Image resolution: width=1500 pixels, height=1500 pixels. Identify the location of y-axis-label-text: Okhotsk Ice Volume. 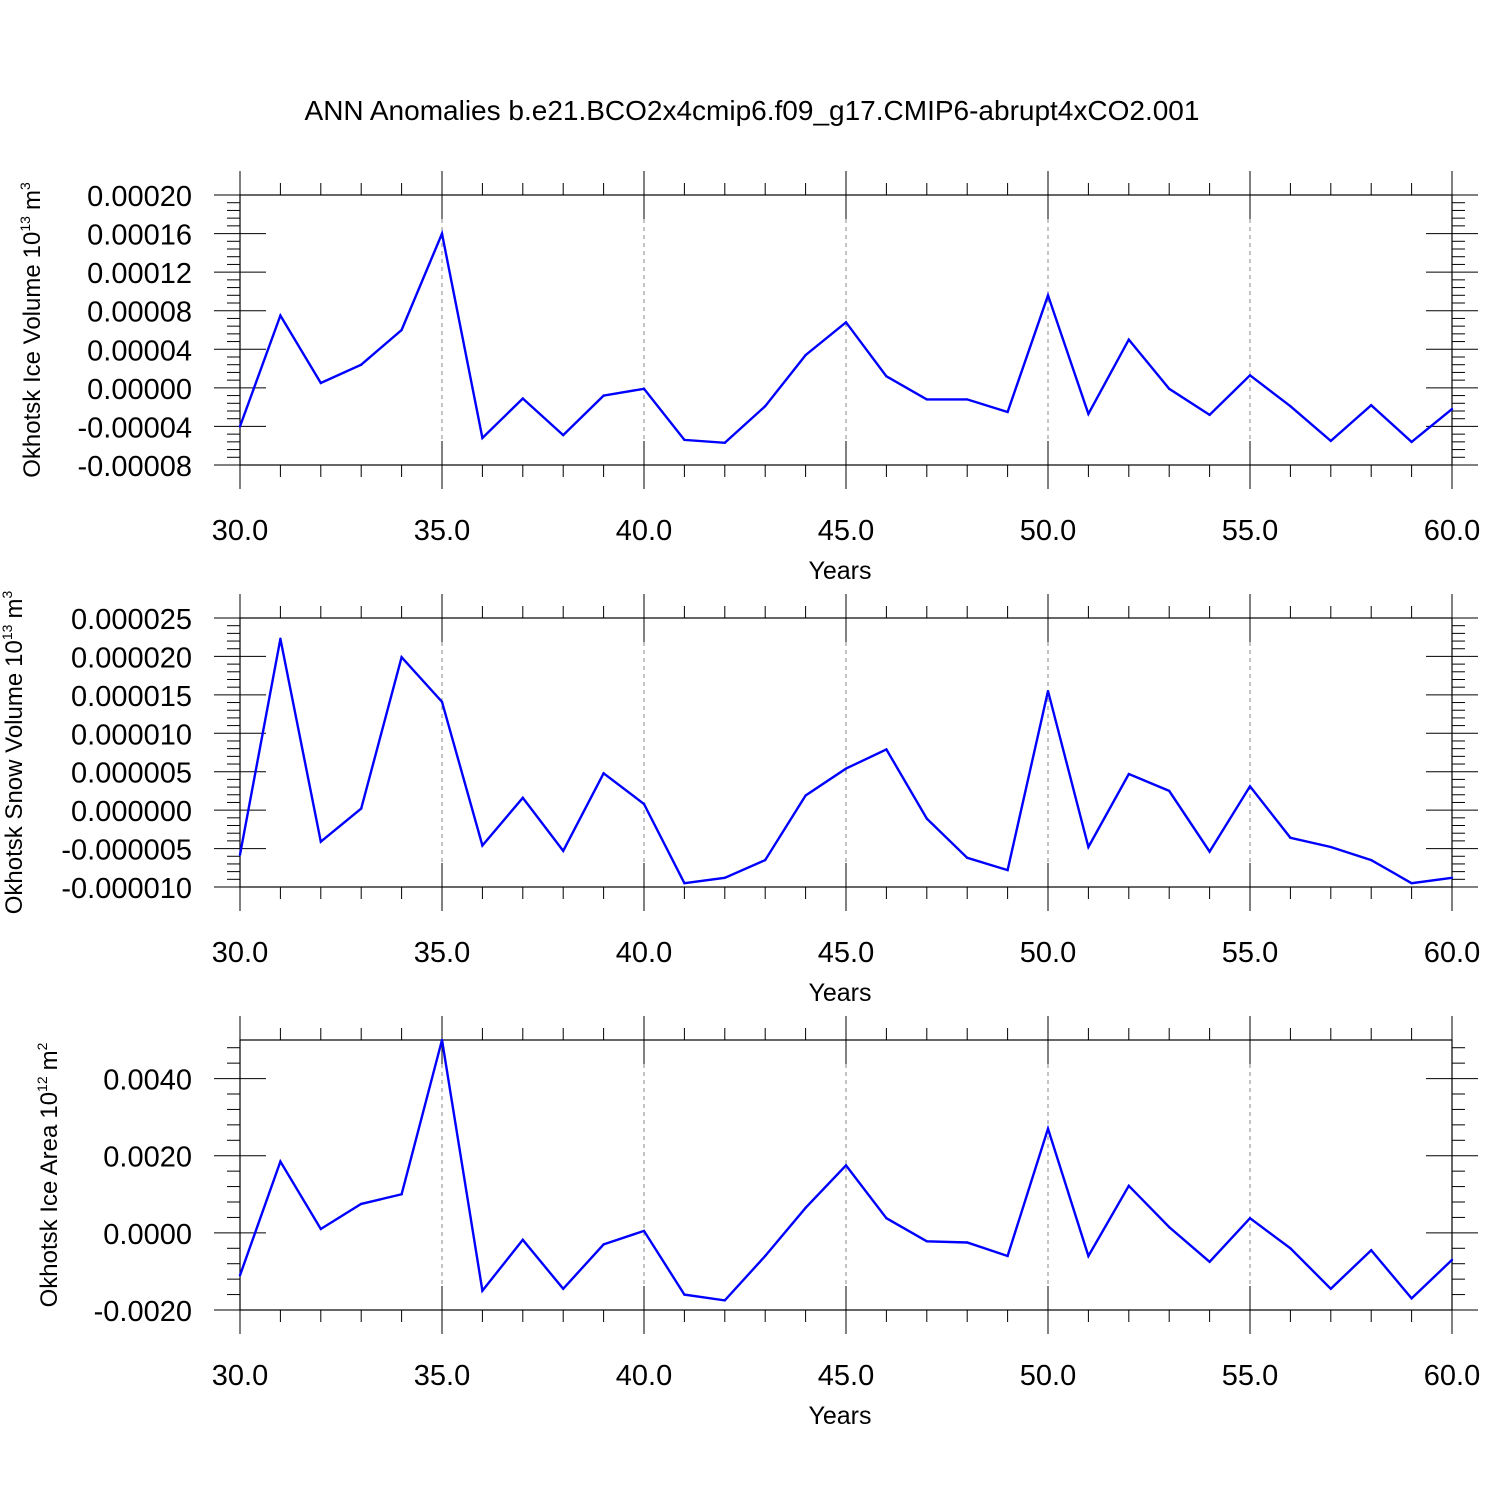
(32, 370).